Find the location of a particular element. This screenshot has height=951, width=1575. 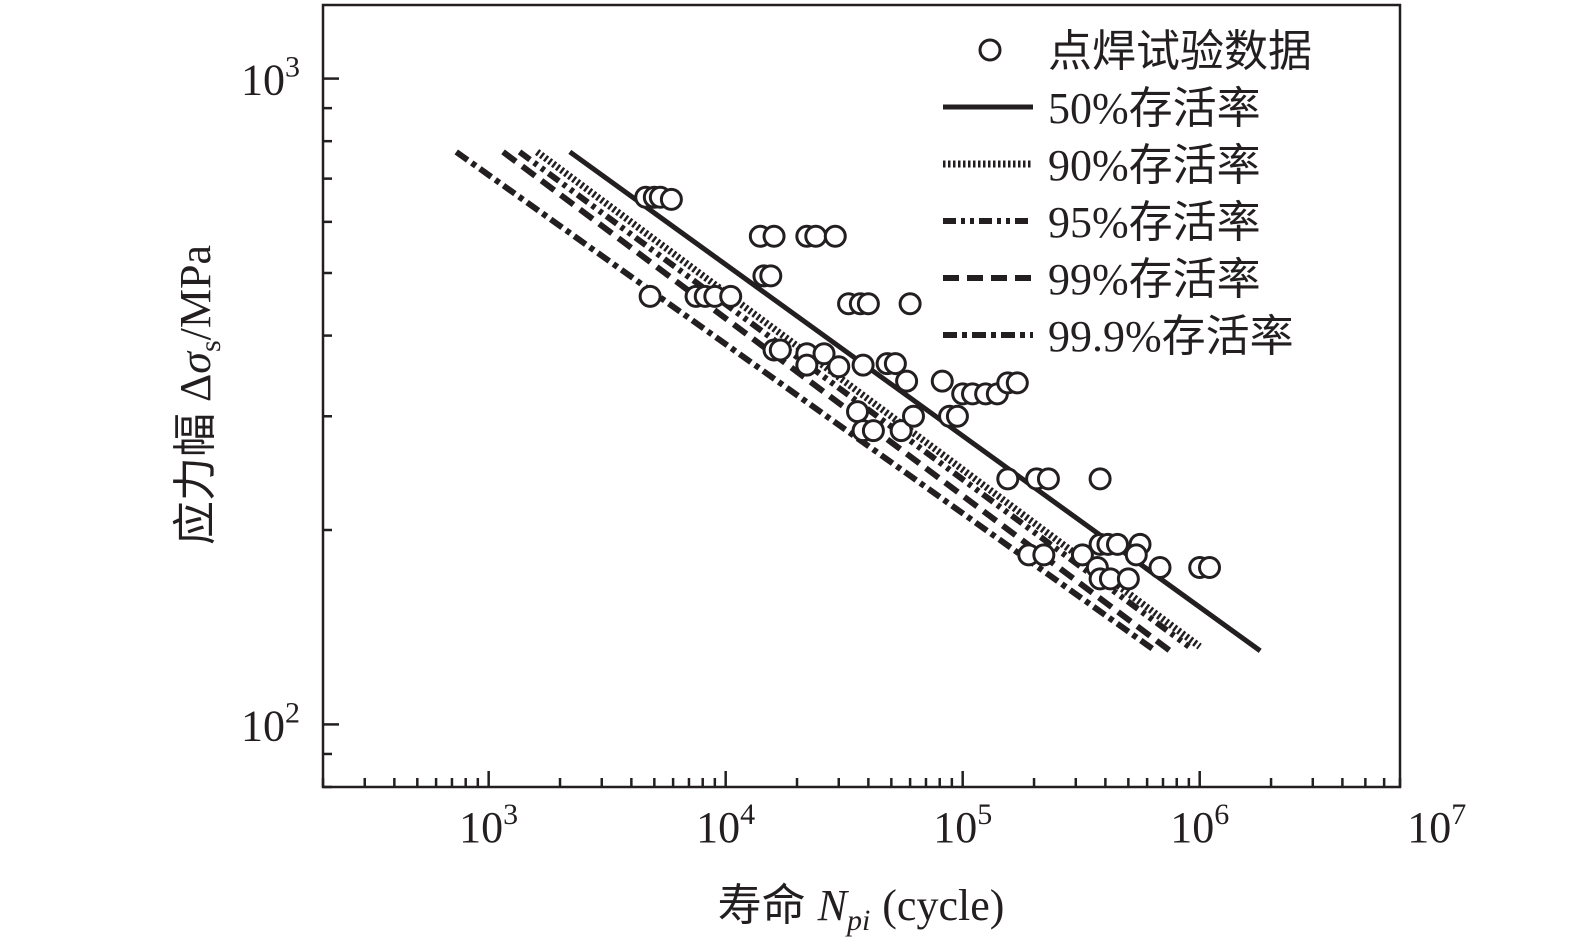

y-axis-title-sigma: σ is located at coordinates (195, 362).